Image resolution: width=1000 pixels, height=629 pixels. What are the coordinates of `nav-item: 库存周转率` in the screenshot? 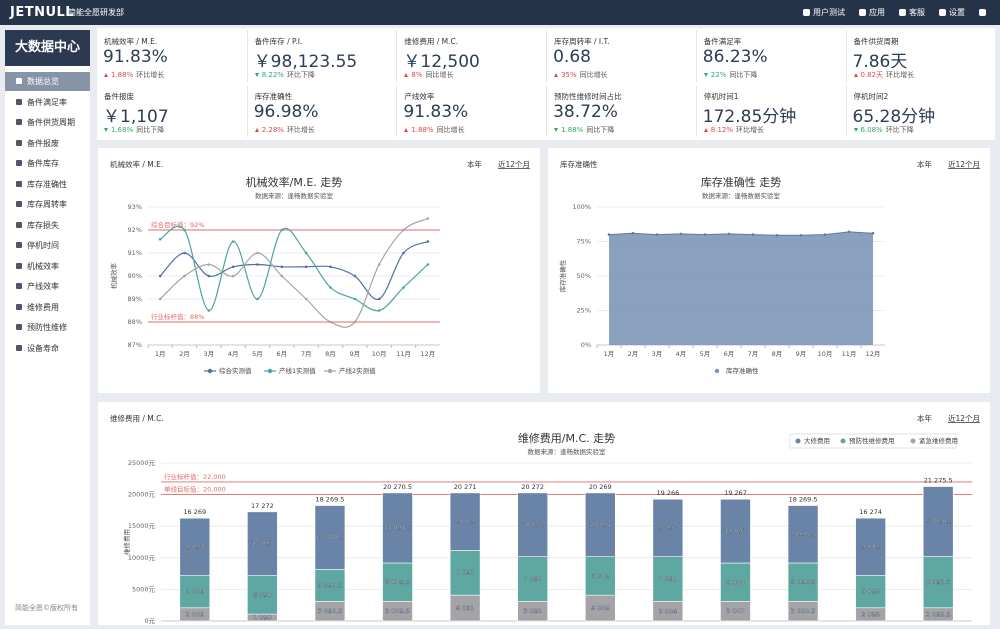 It's located at (47, 204).